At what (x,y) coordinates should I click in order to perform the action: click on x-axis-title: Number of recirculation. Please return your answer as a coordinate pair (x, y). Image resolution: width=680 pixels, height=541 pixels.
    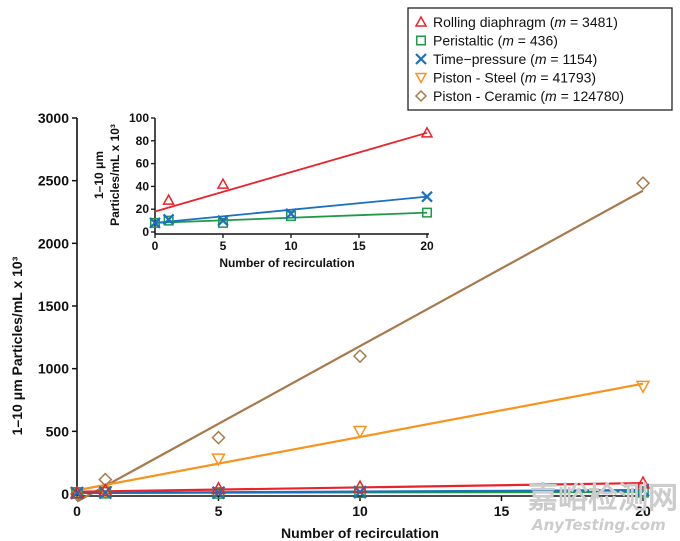
    Looking at the image, I should click on (360, 533).